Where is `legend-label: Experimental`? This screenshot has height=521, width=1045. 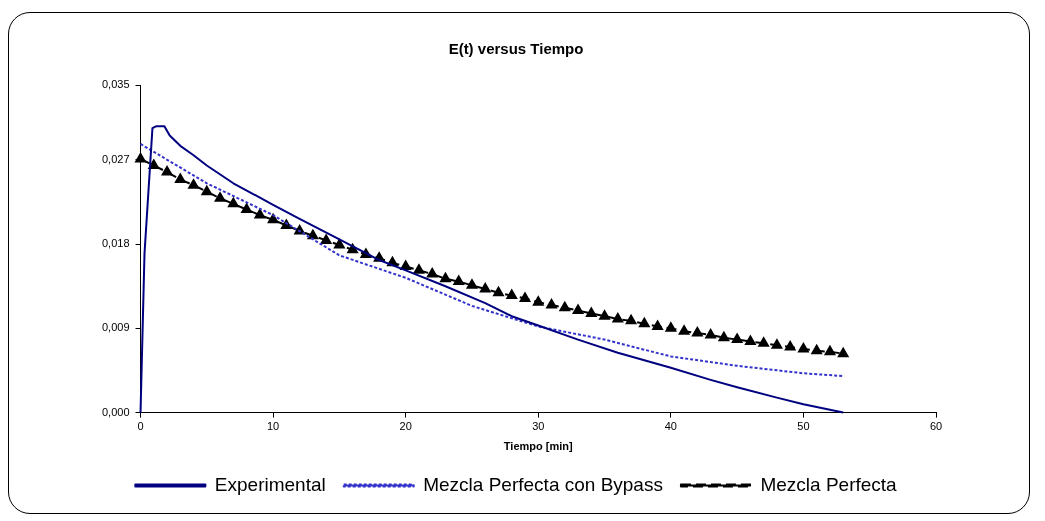
legend-label: Experimental is located at coordinates (270, 484).